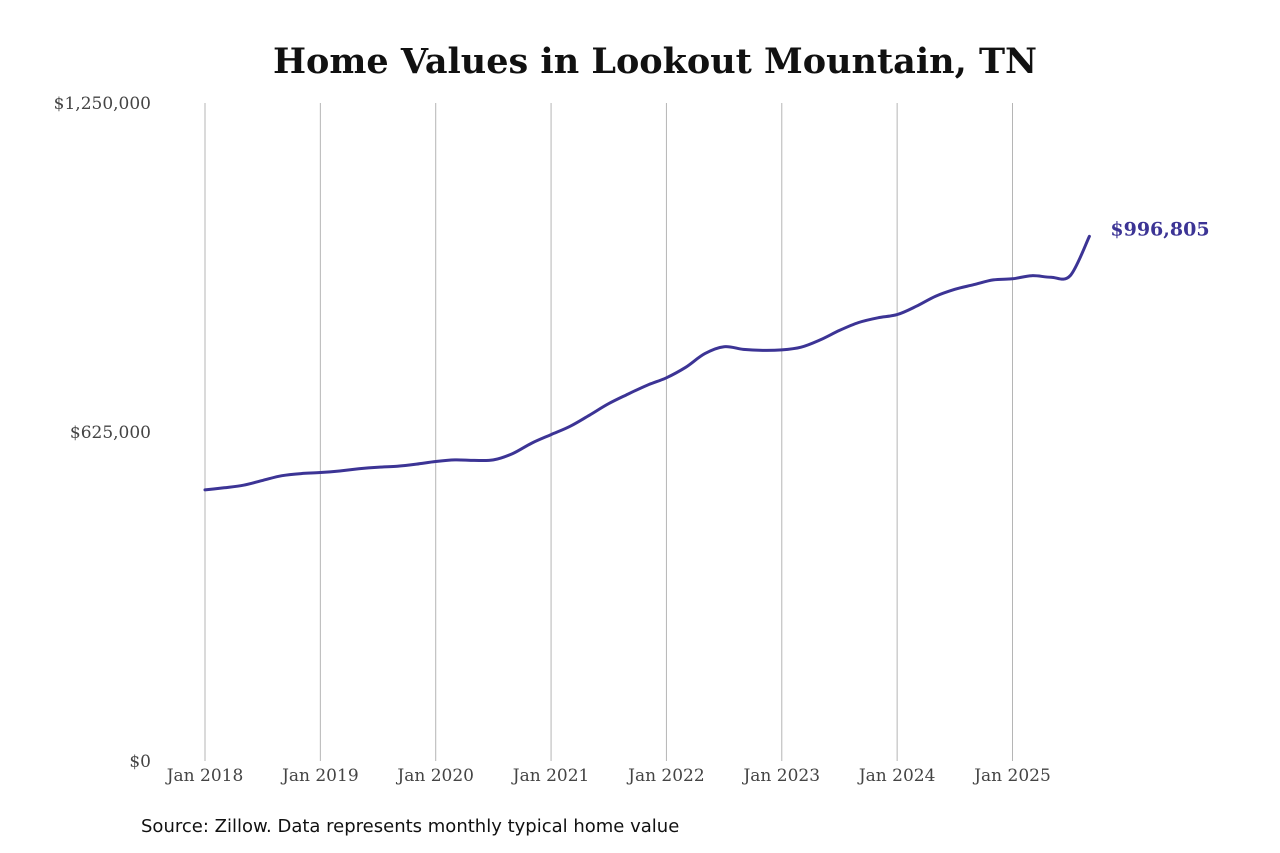 This screenshot has width=1280, height=853. Describe the element at coordinates (780, 776) in the screenshot. I see `x-tick-label: Jan 2023` at that location.